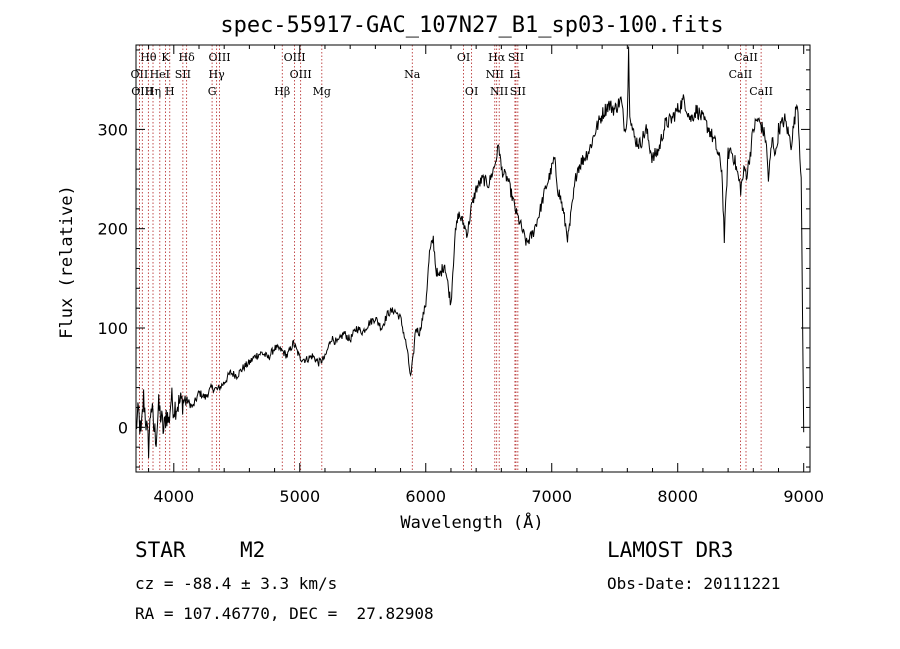  What do you see at coordinates (67, 262) in the screenshot?
I see `y-axis-label: Flux (relative)` at bounding box center [67, 262].